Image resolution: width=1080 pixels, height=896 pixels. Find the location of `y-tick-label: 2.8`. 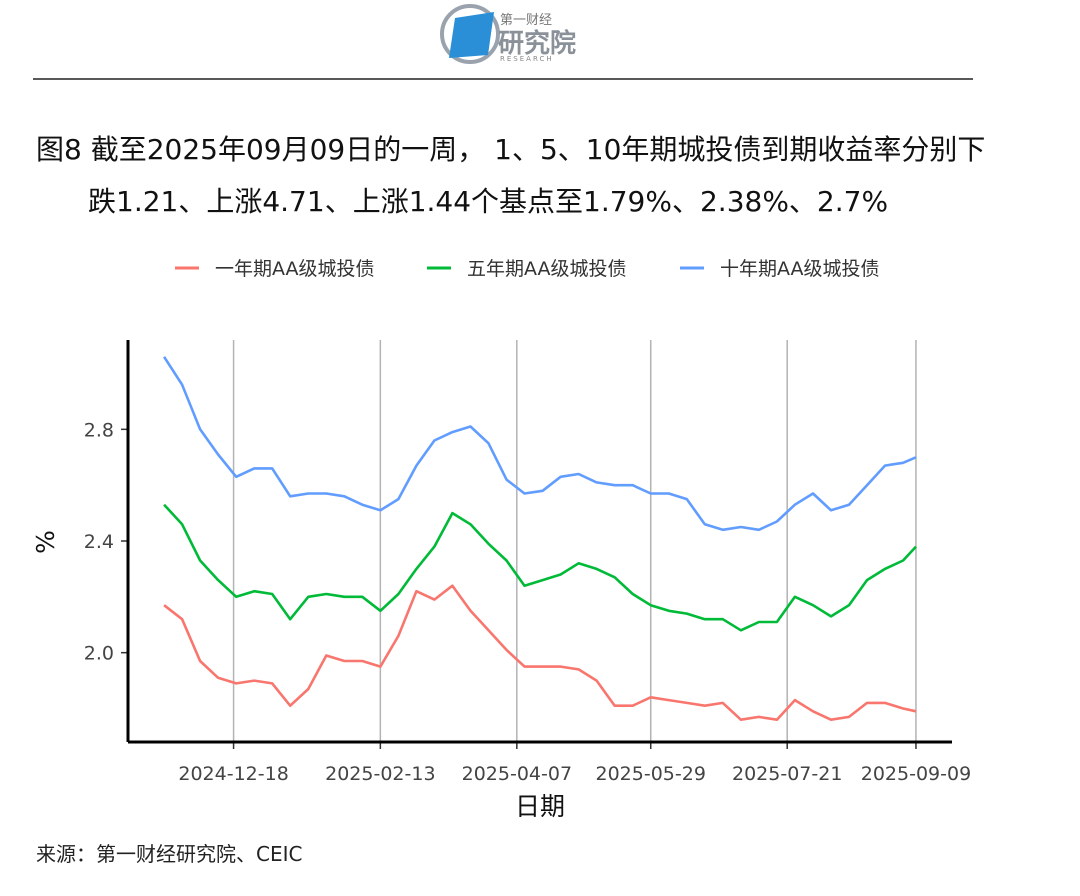

y-tick-label: 2.8 is located at coordinates (99, 430).